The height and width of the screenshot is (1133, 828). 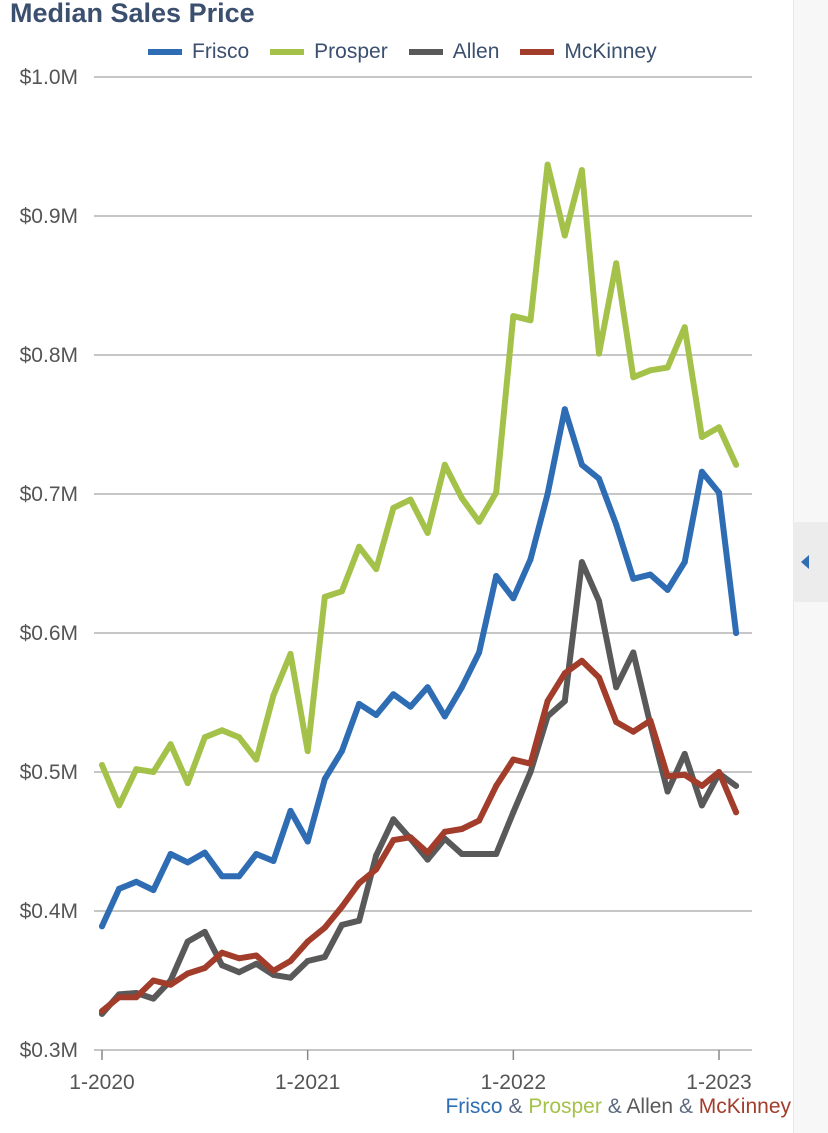 I want to click on chart-footer: Frisco & Prosper & Allen & McKinney, so click(x=618, y=1107).